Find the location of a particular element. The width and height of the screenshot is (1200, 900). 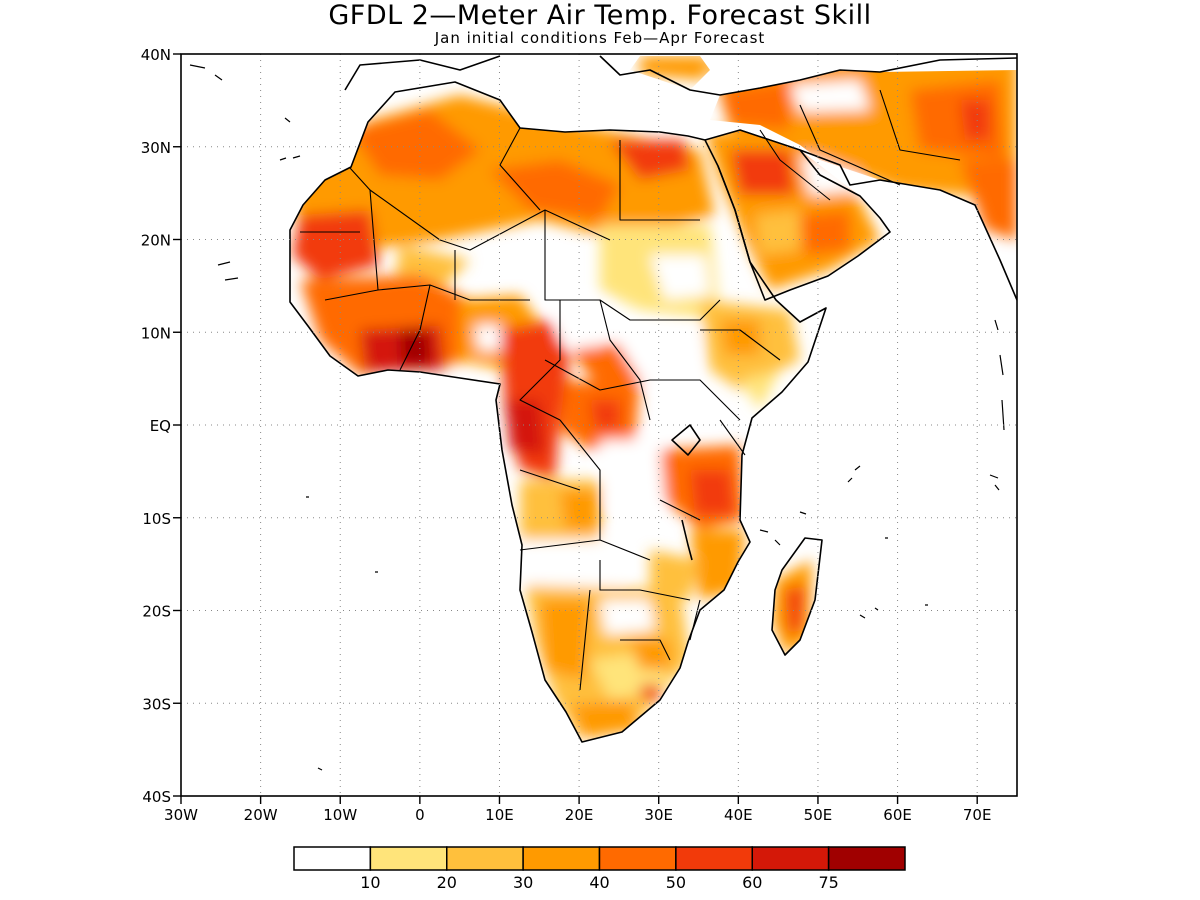

figure-title: GFDL 2—Meter Air Temp. Forecast Skill is located at coordinates (600, 15).